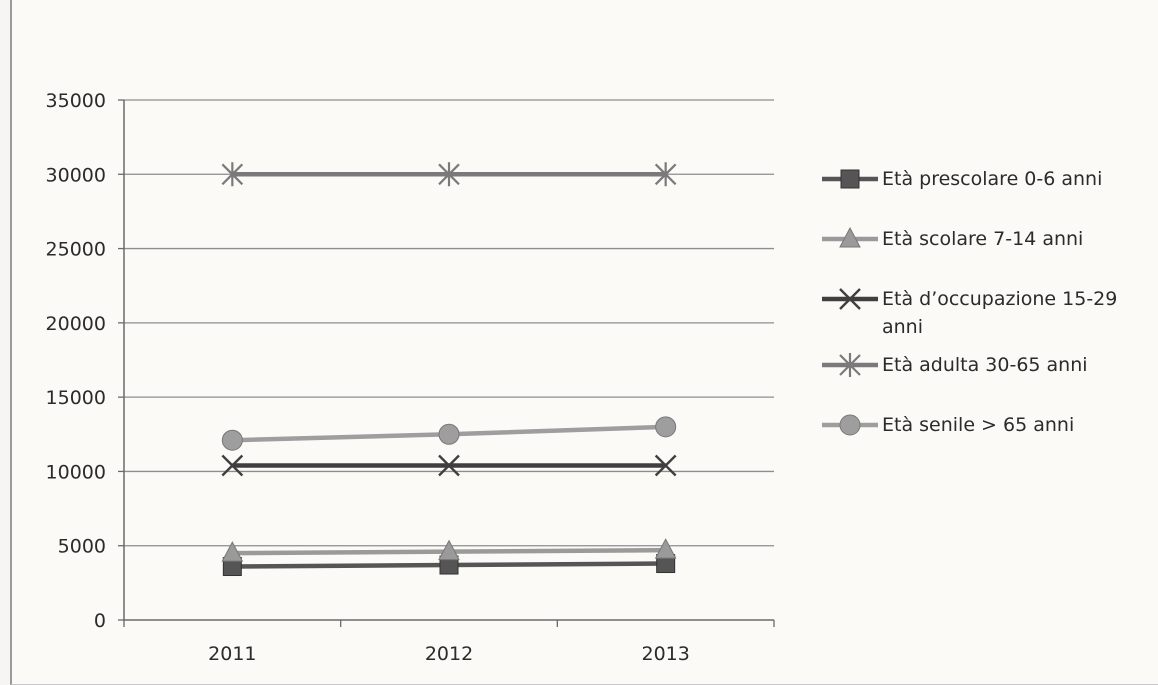 The image size is (1158, 685). I want to click on y-tick-label-10000: 10000, so click(76, 472).